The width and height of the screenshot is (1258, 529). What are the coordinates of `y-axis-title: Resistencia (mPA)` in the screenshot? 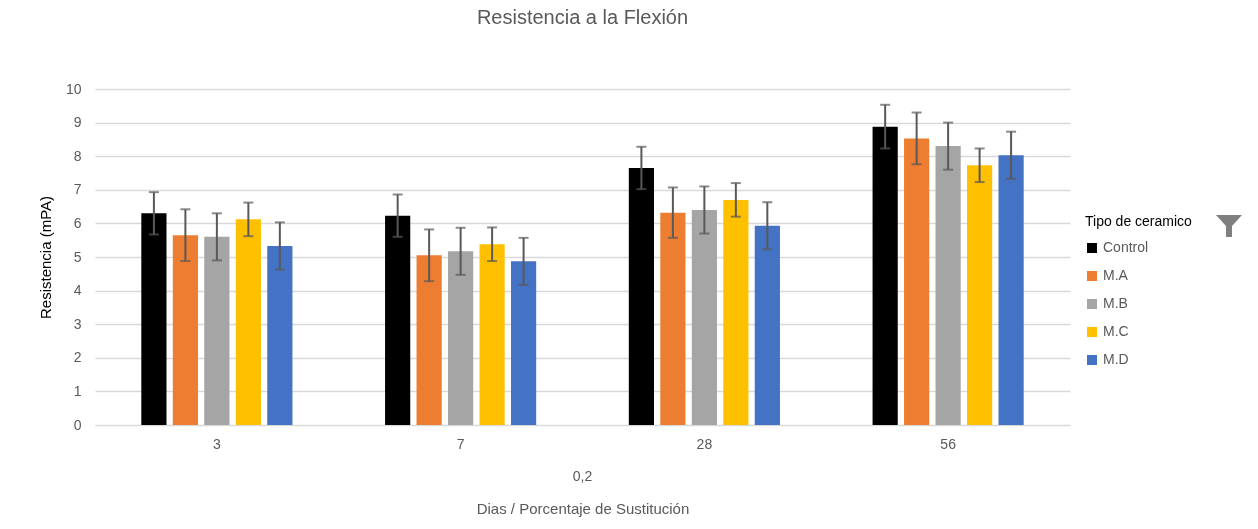 It's located at (45, 257).